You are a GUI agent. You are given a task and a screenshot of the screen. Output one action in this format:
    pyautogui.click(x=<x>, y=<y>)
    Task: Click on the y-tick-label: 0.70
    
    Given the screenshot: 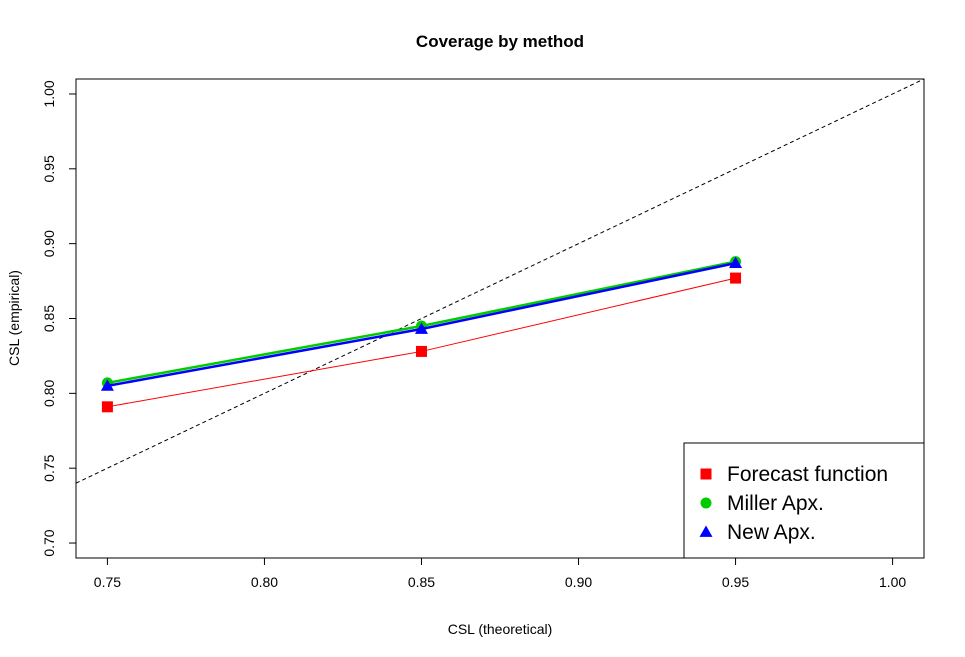 What is the action you would take?
    pyautogui.click(x=49, y=542)
    